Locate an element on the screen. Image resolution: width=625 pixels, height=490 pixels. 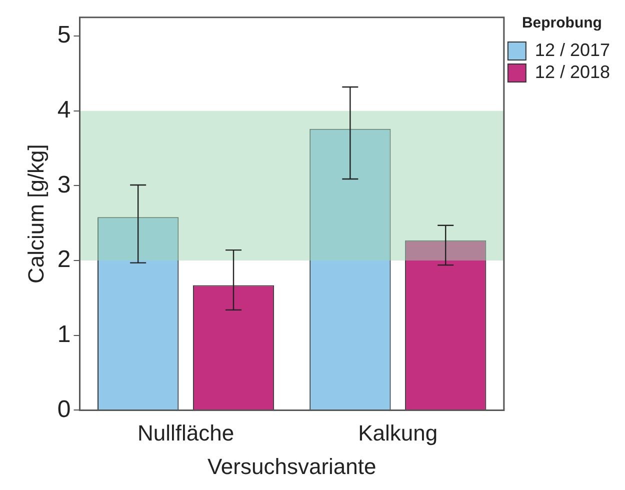
x-tick-label: Nullfläche is located at coordinates (185, 433).